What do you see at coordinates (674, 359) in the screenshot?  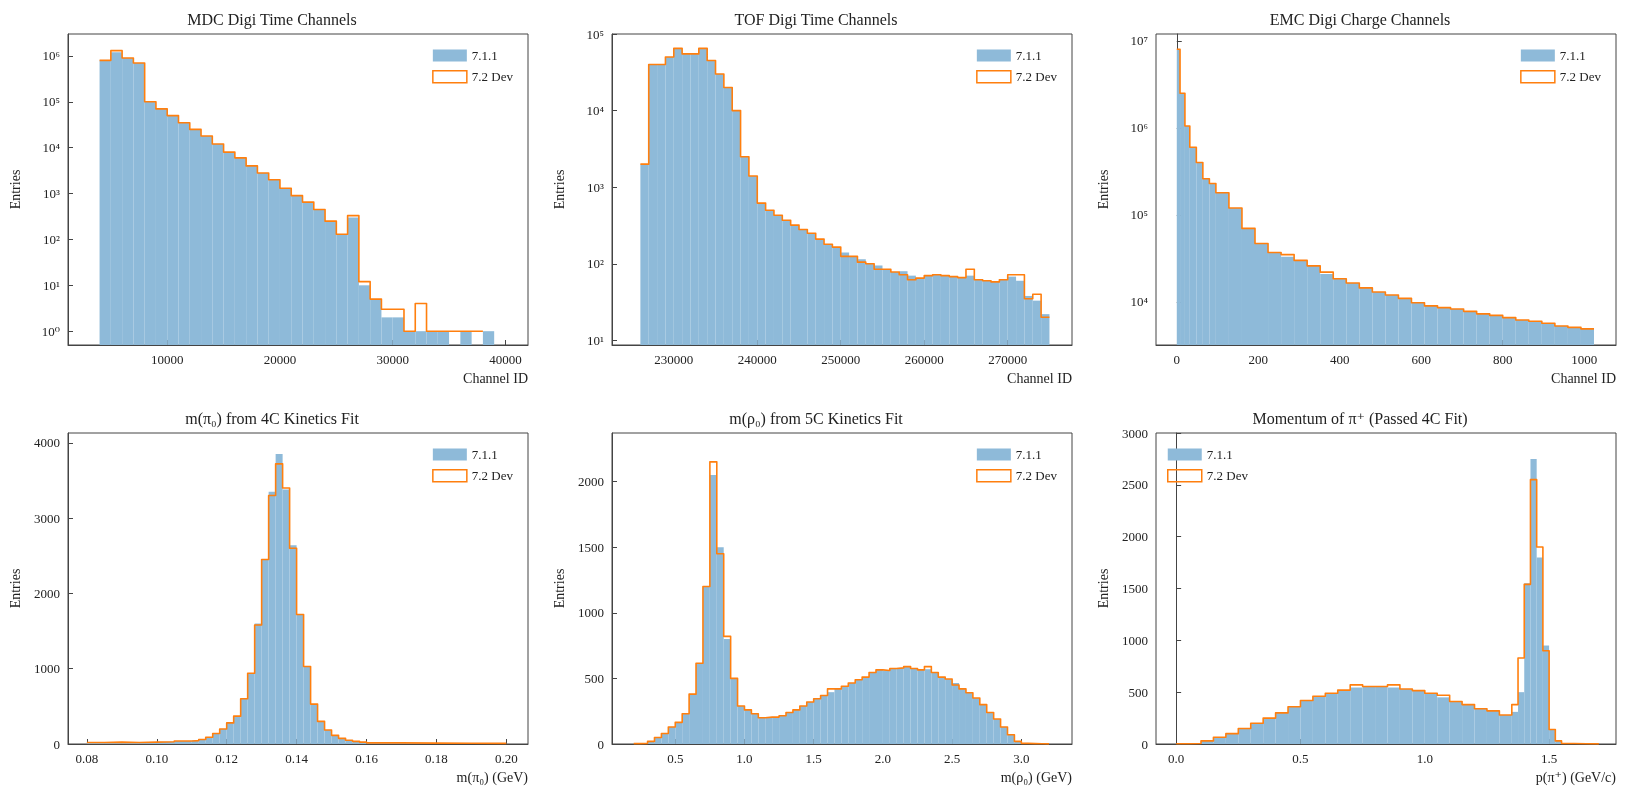 I see `x-tick-label: 230000` at bounding box center [674, 359].